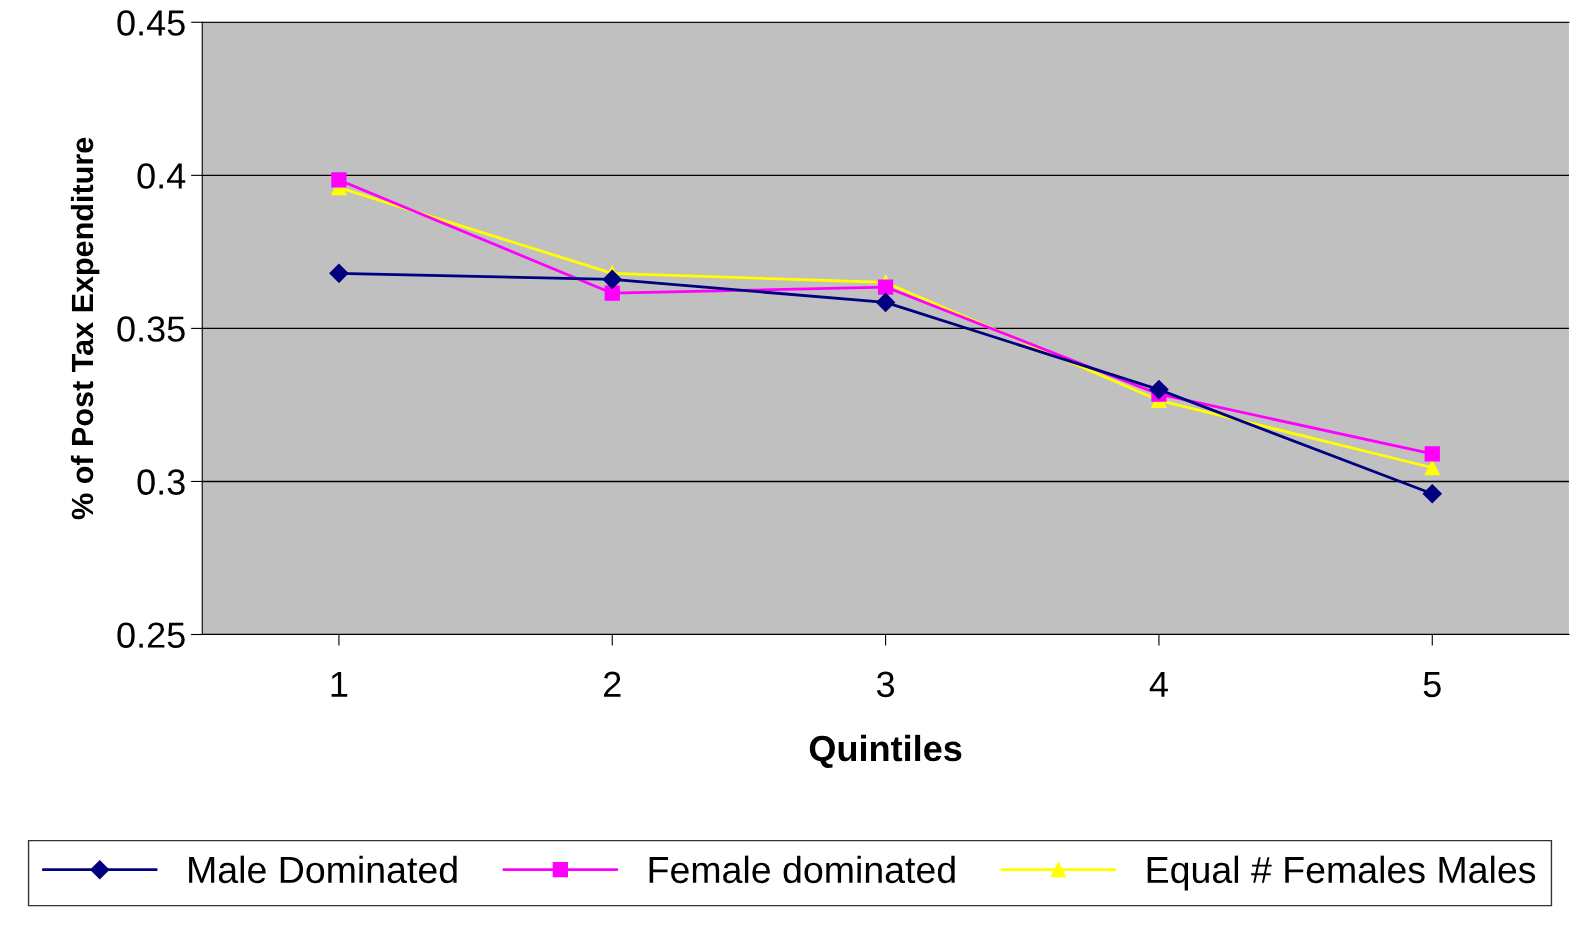  Describe the element at coordinates (1158, 684) in the screenshot. I see `x-tick-label: 4` at that location.